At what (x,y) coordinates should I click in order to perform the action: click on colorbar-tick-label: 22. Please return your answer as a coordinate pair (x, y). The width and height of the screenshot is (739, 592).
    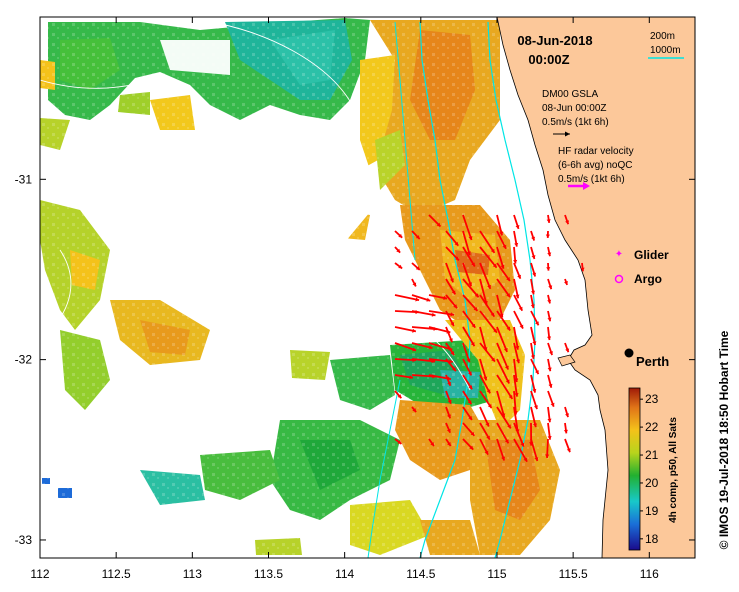
    Looking at the image, I should click on (652, 427).